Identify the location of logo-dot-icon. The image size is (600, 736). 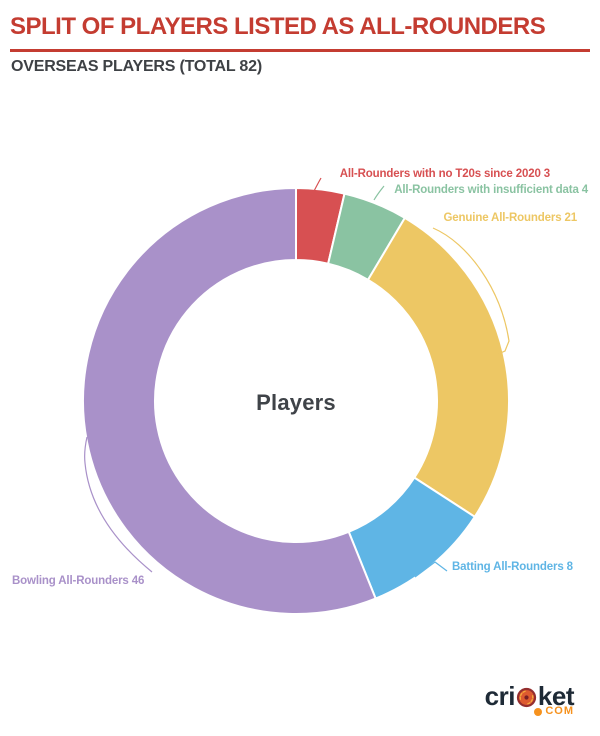
(538, 711).